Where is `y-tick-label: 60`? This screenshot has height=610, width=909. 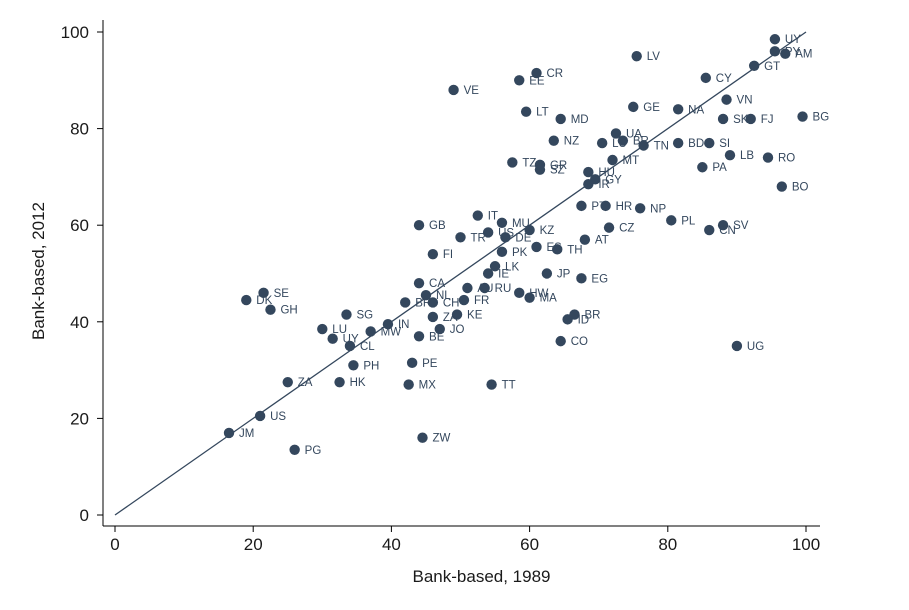 y-tick-label: 60 is located at coordinates (79, 225).